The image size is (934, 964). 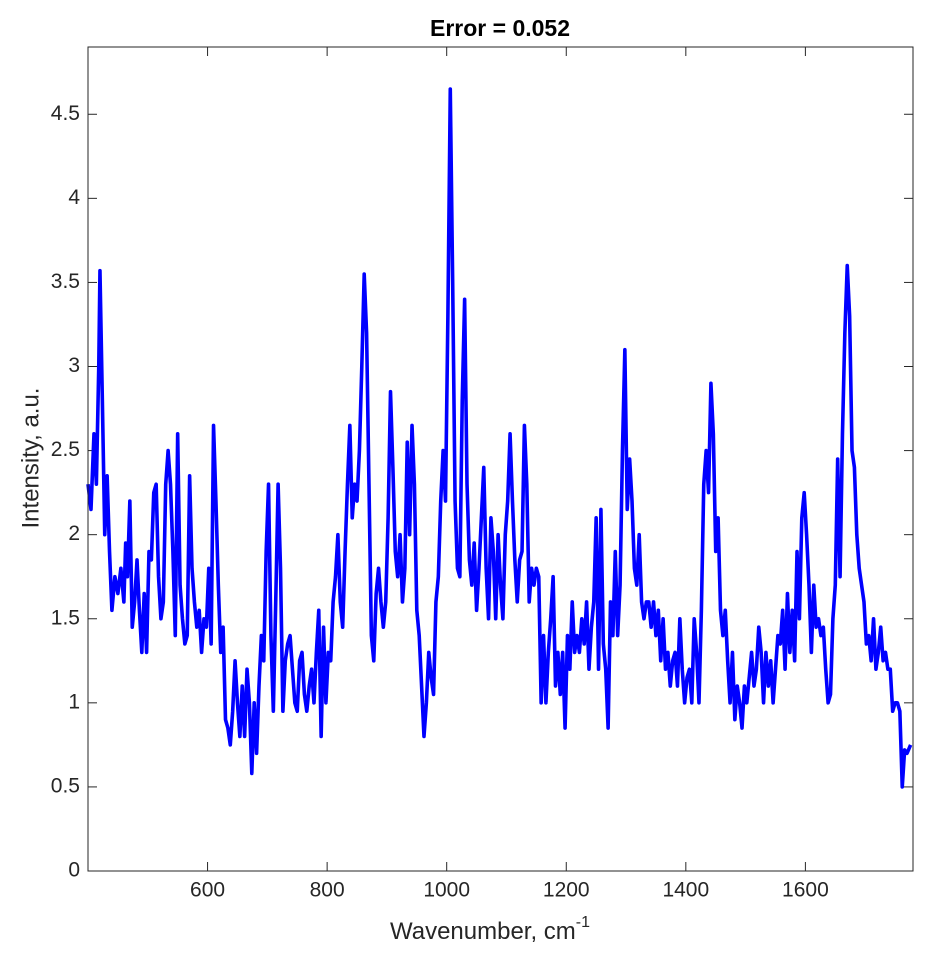 I want to click on chart-title: Error = 0.052, so click(x=500, y=28).